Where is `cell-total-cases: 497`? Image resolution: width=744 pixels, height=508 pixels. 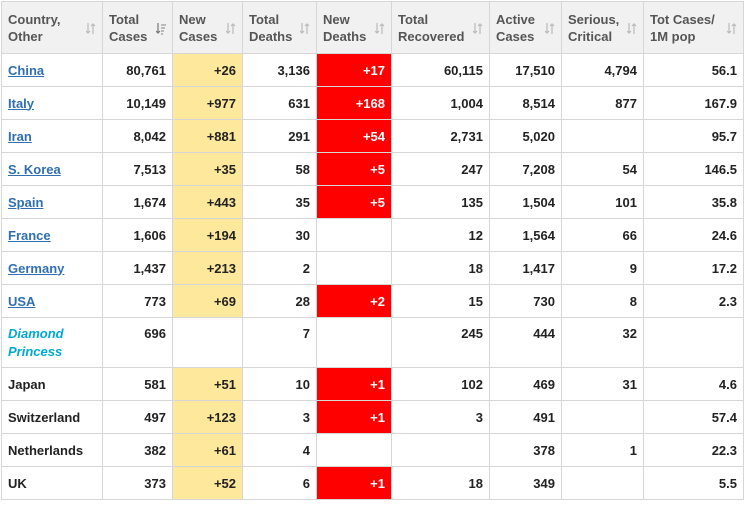 cell-total-cases: 497 is located at coordinates (137, 417).